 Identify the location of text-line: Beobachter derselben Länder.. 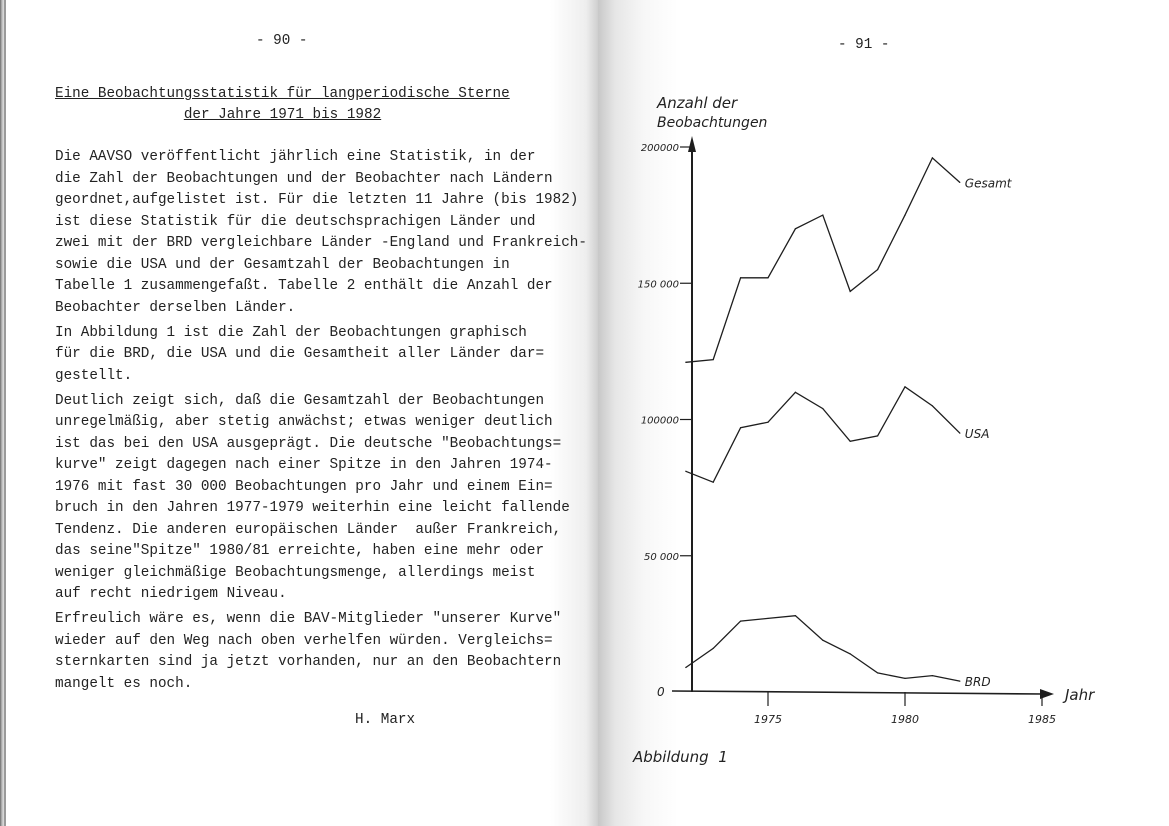
(175, 307).